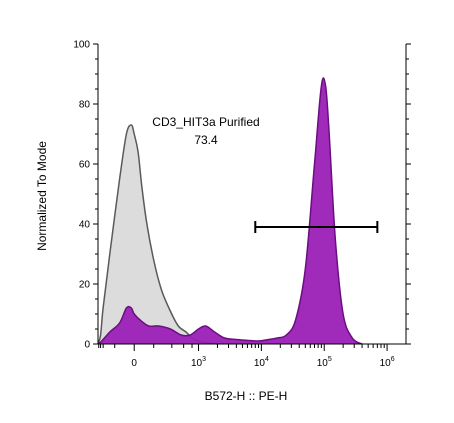 The height and width of the screenshot is (423, 454). Describe the element at coordinates (134, 363) in the screenshot. I see `x-tick-label: 0` at that location.